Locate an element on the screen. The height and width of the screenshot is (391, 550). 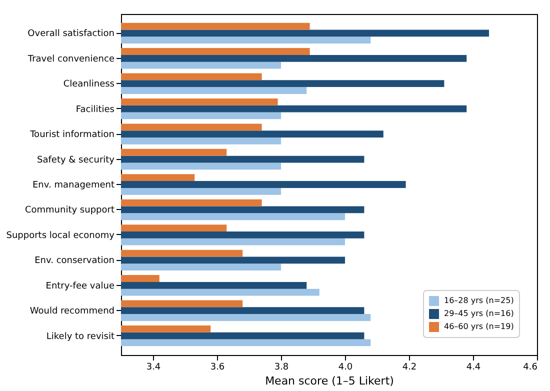
x-tick-label: 4.0 is located at coordinates (345, 367).